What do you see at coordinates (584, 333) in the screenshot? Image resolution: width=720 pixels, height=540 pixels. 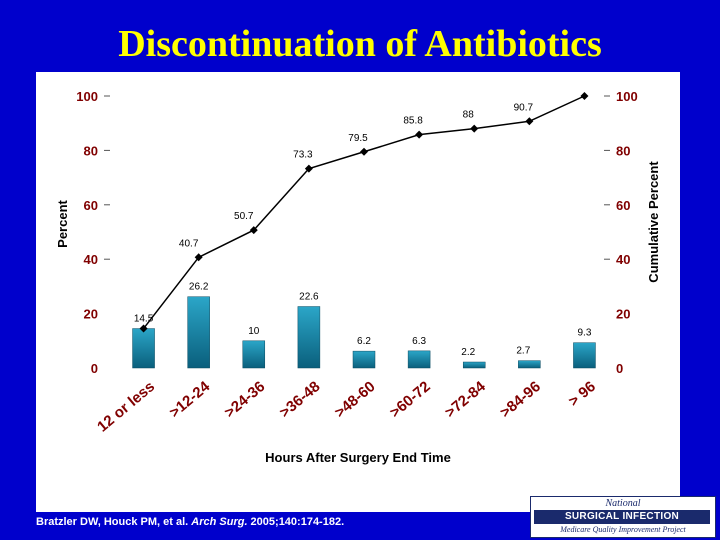 I see `bar-value-label: 9.3` at bounding box center [584, 333].